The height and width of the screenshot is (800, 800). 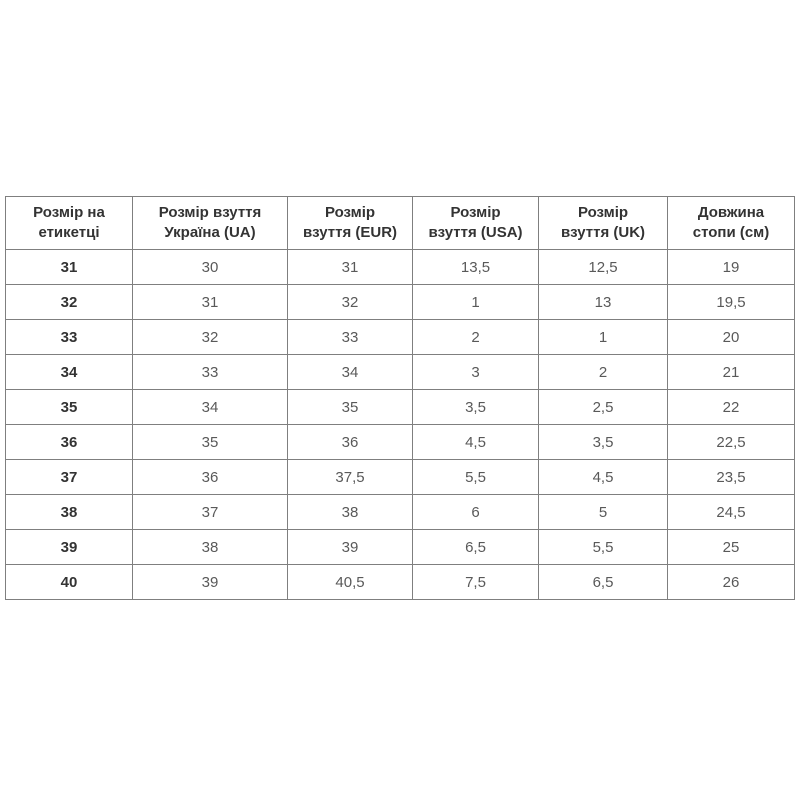 I want to click on column-header-eur-size: Розмір взуття (EUR), so click(x=350, y=223).